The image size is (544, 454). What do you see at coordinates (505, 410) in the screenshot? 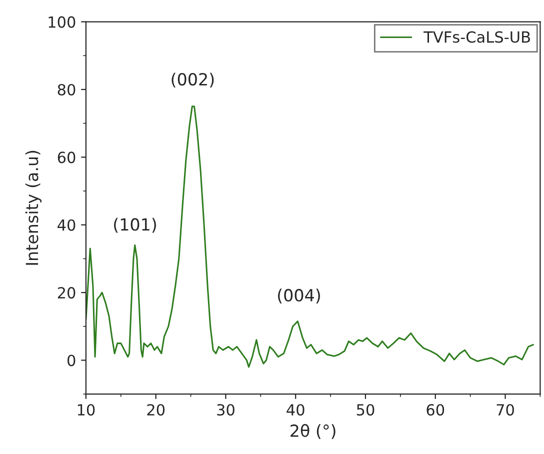
I see `x-tick-label: 70` at bounding box center [505, 410].